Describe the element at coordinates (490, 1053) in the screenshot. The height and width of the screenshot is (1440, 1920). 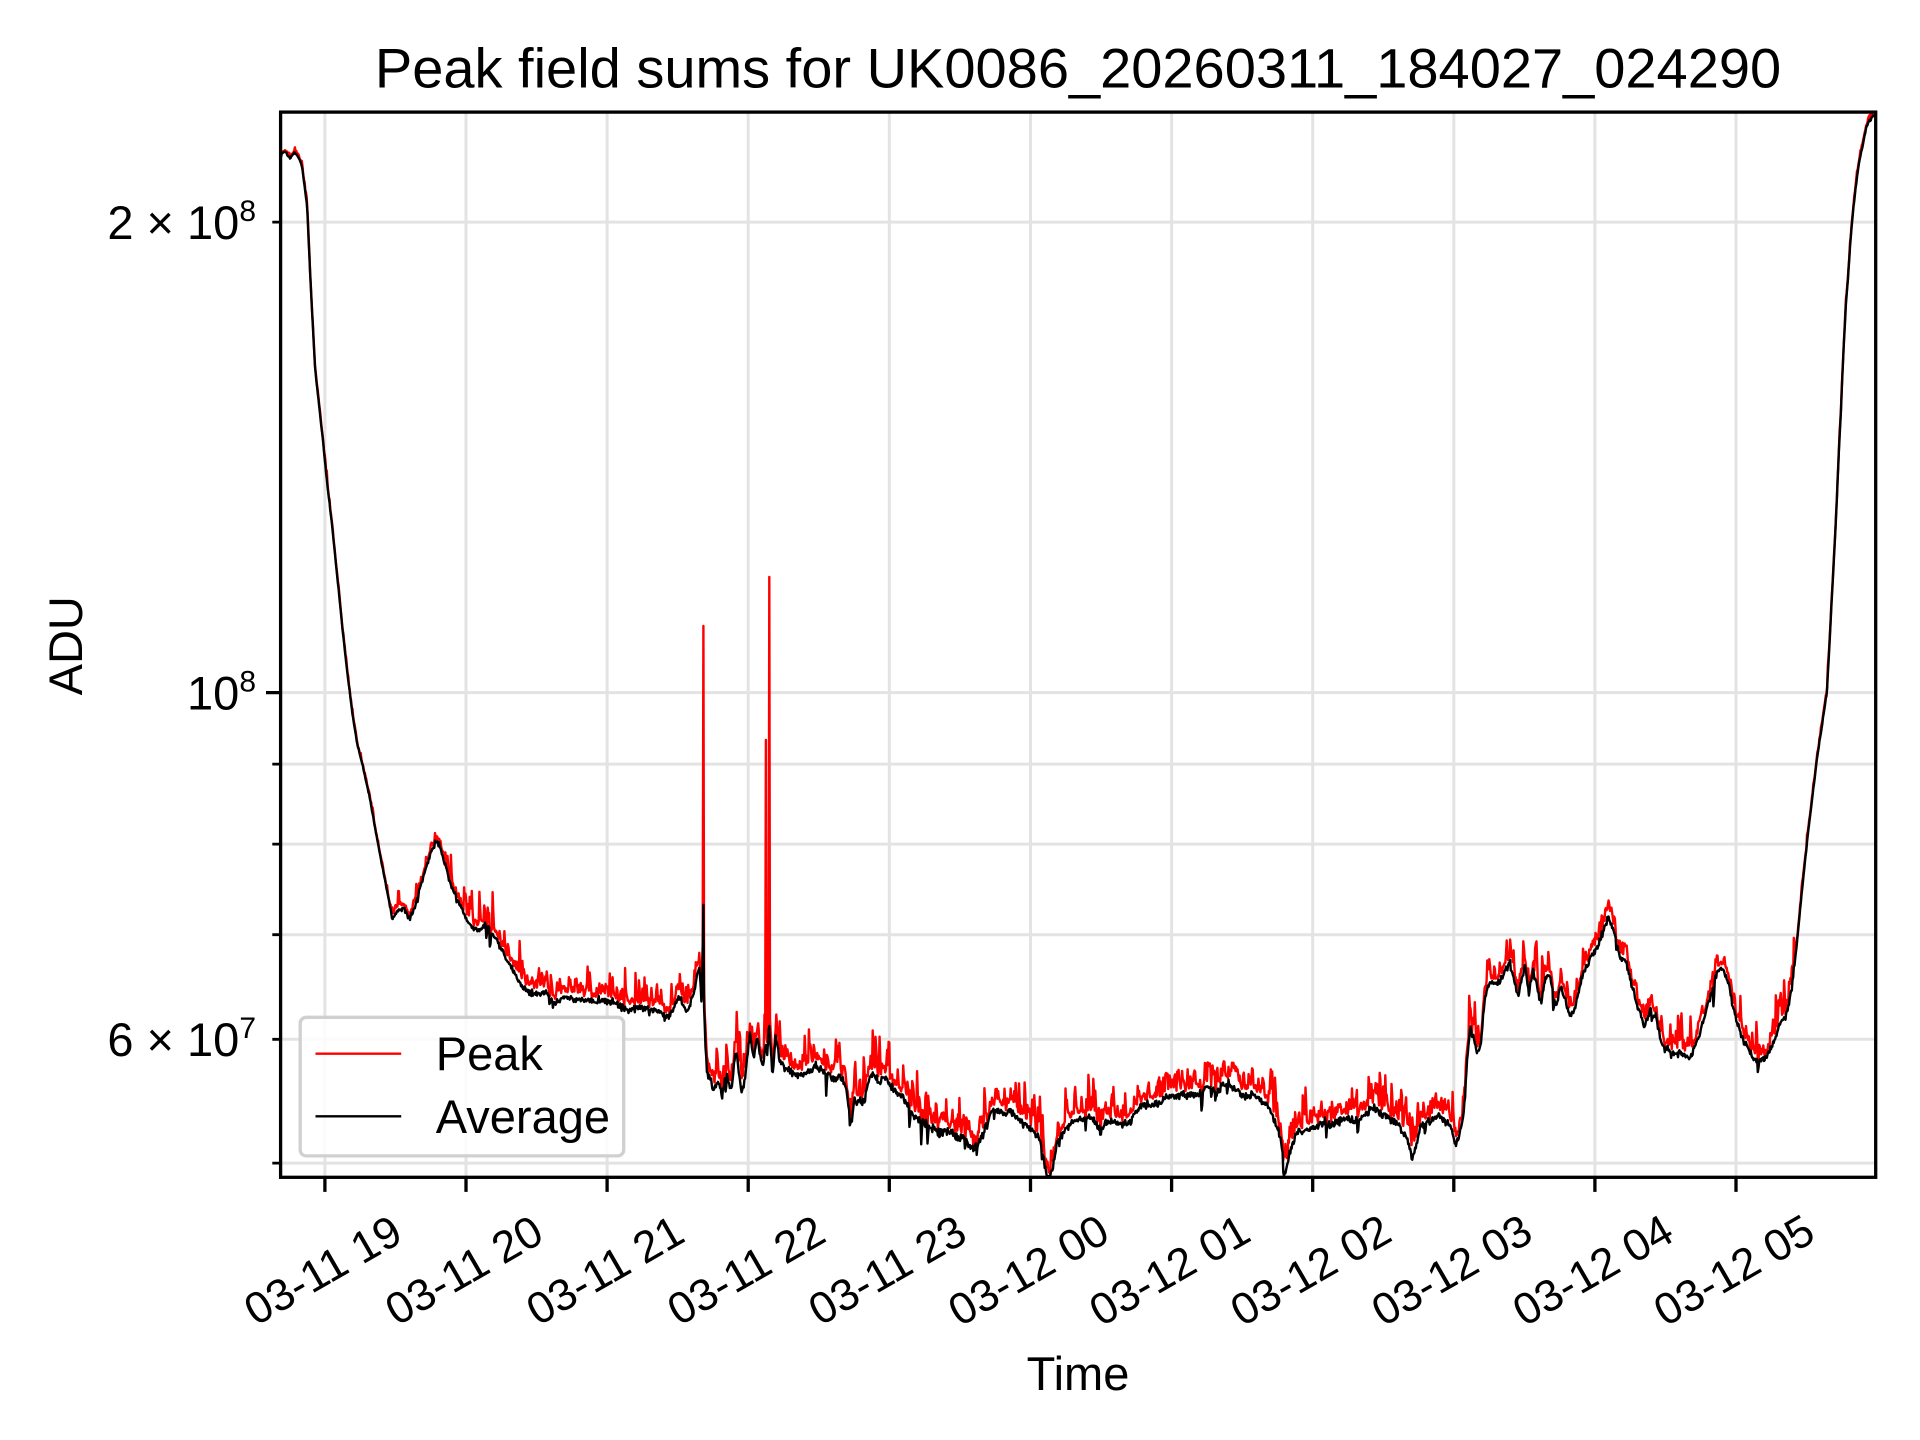
I see `svg-text: Peak` at that location.